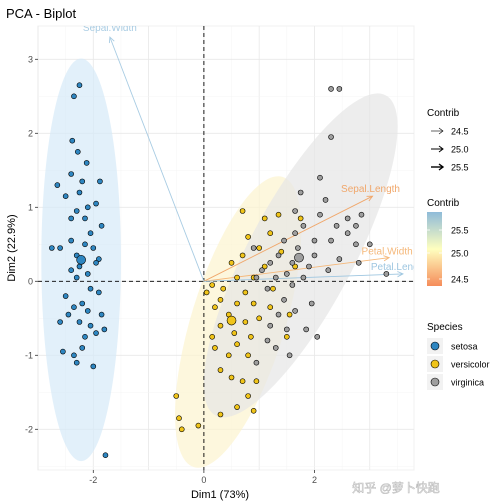  Describe the element at coordinates (434, 249) in the screenshot. I see `legend-contrib-colorbar` at that location.